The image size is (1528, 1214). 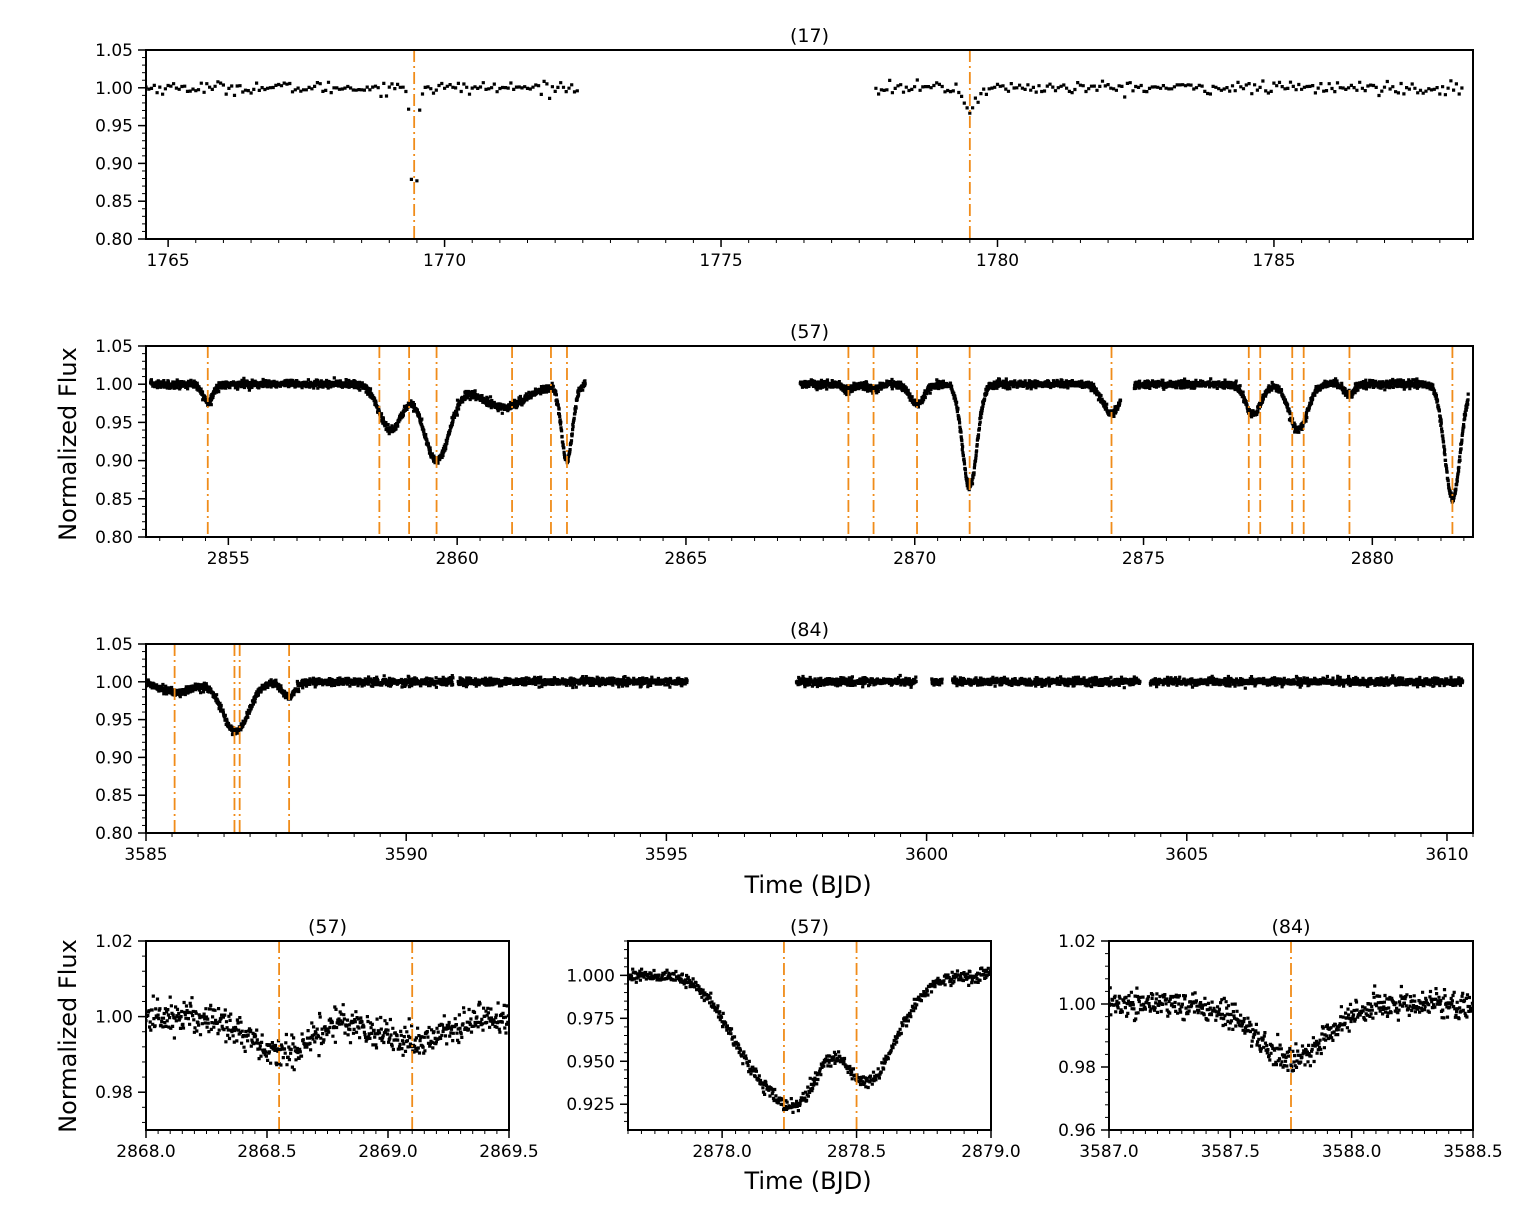 I want to click on x-tick-label: 2869.0, so click(x=387, y=1152).